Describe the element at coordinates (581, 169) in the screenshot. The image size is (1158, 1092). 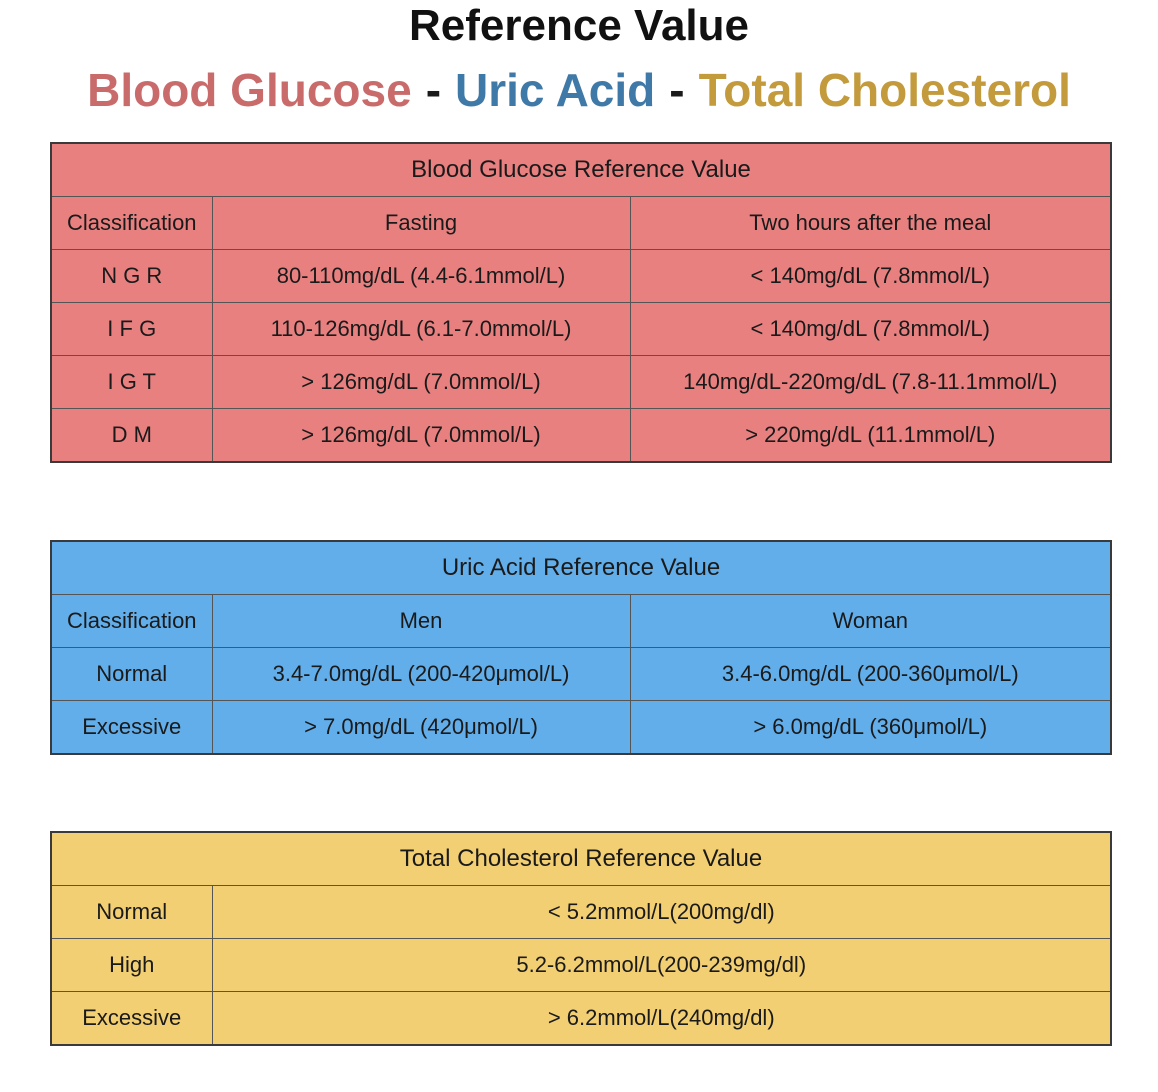
I see `table-caption: Blood Glucose Reference Value` at that location.